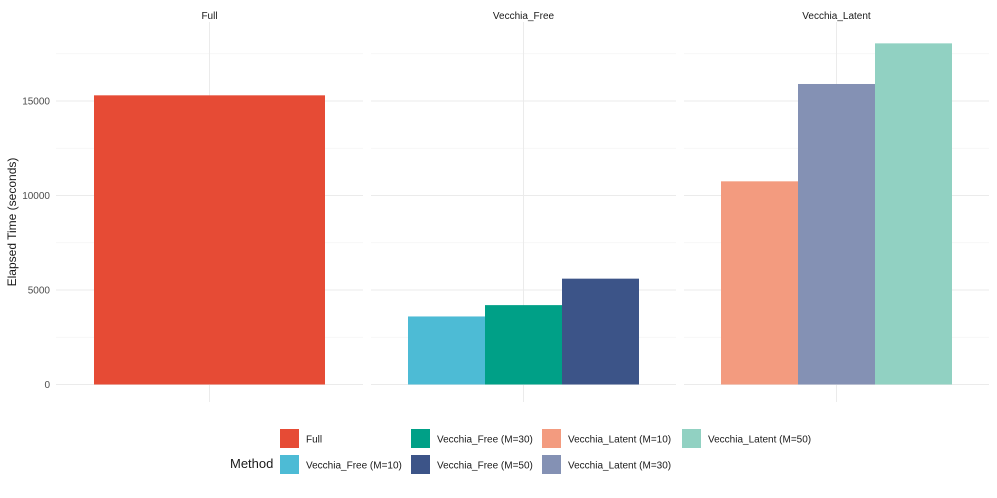 This screenshot has width=997, height=498. Describe the element at coordinates (36, 102) in the screenshot. I see `y-tick-label: 15000` at that location.